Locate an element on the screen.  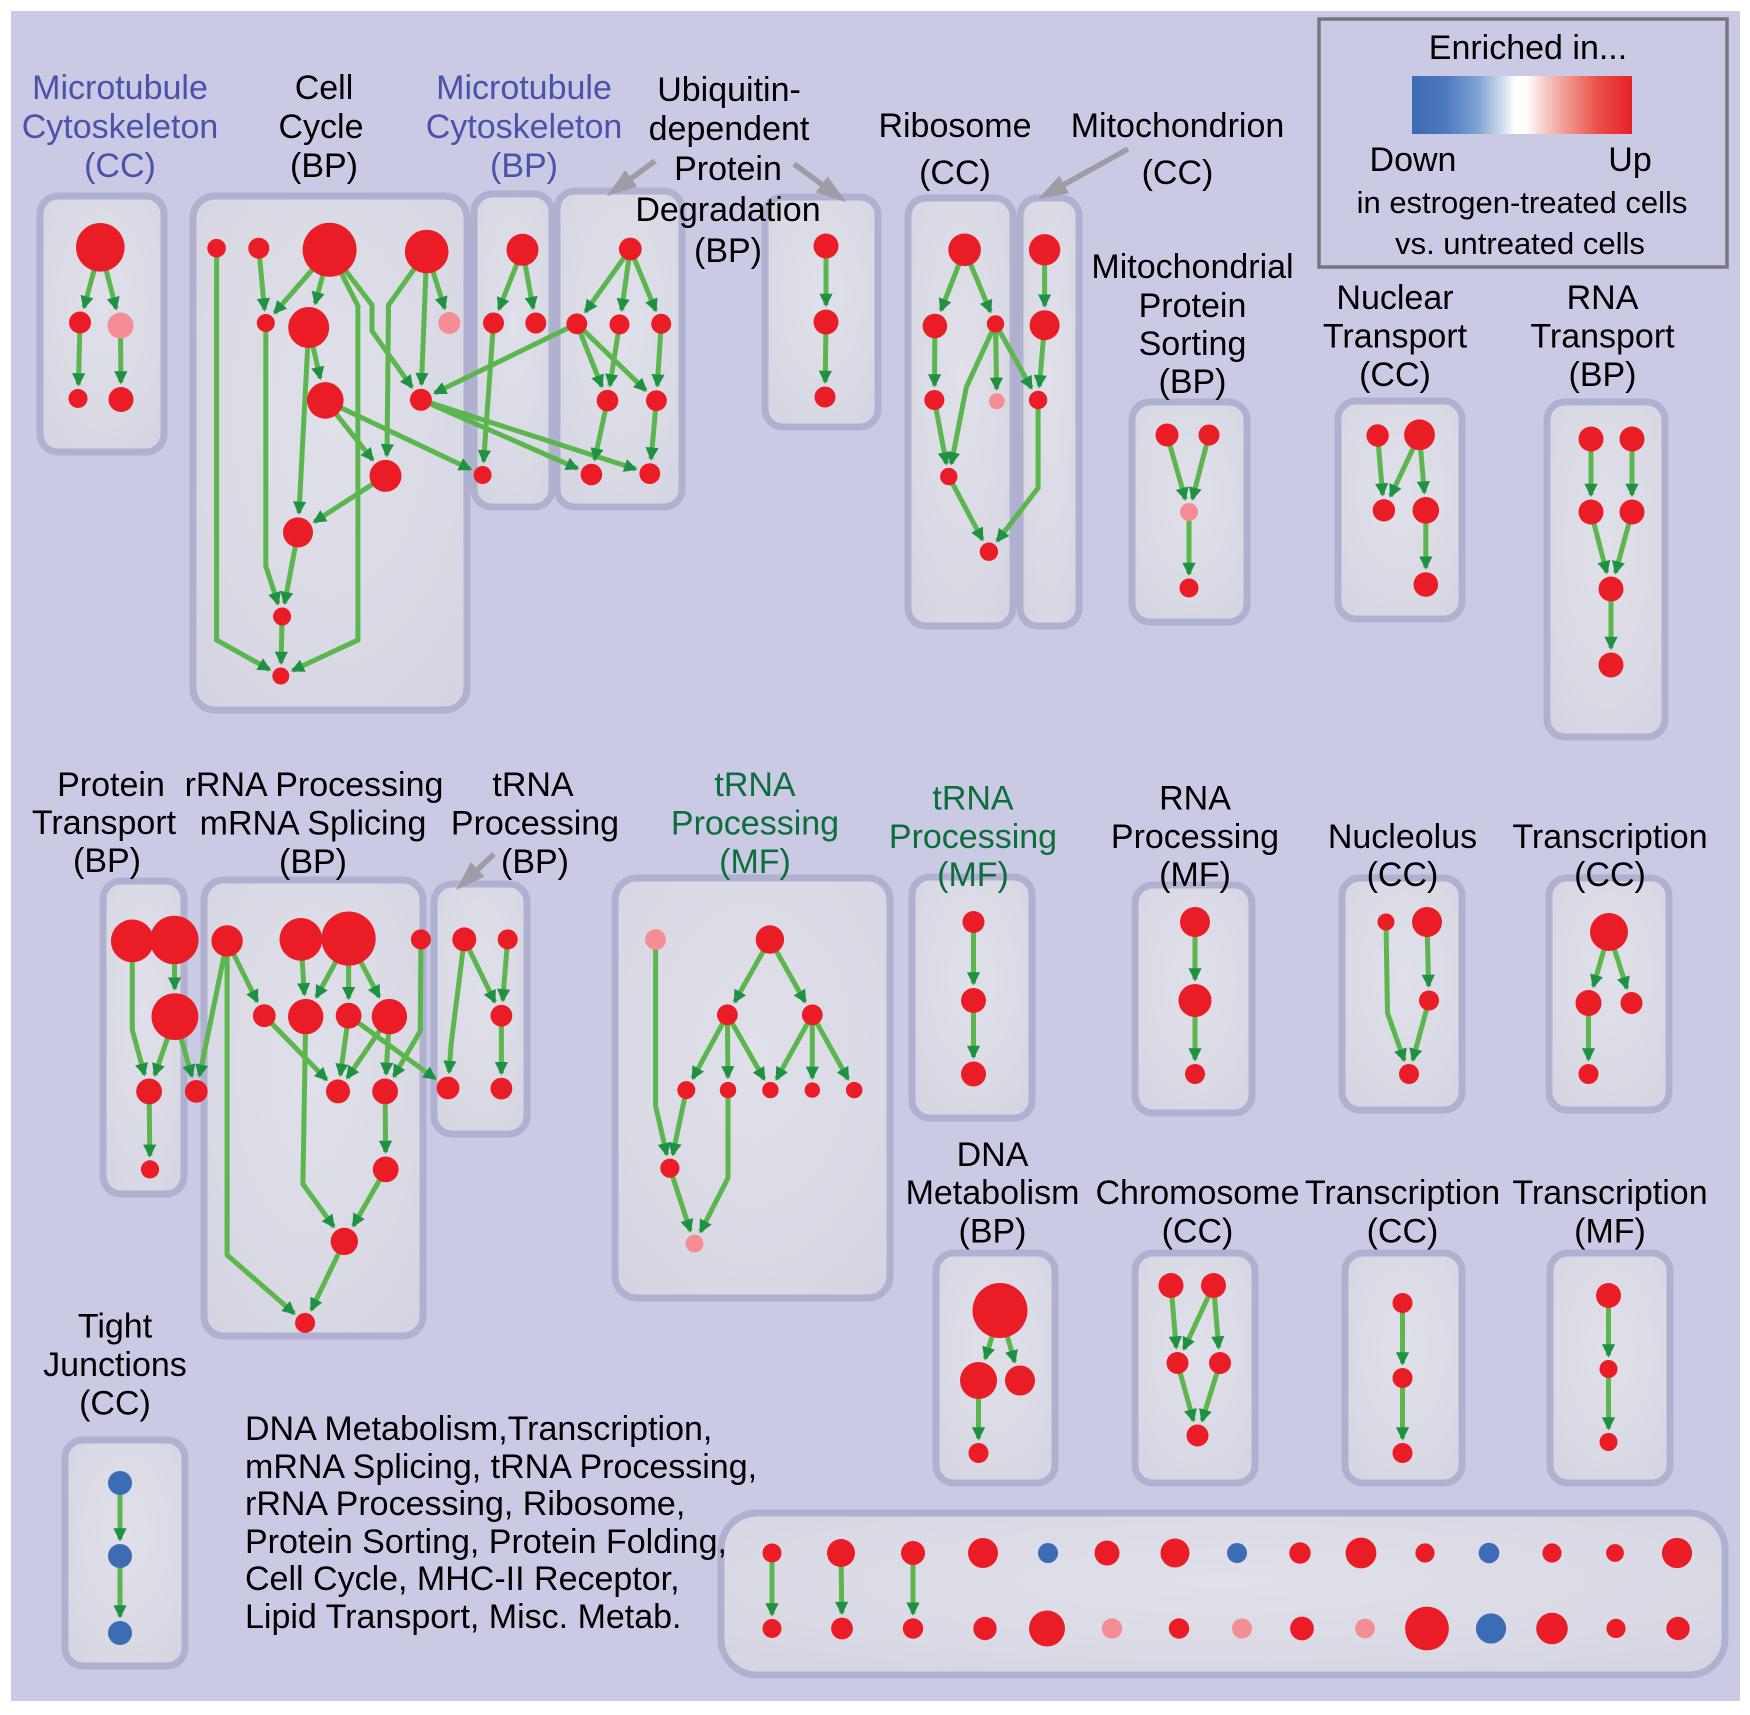
svg-text: rRNA Processing is located at coordinates (314, 785).